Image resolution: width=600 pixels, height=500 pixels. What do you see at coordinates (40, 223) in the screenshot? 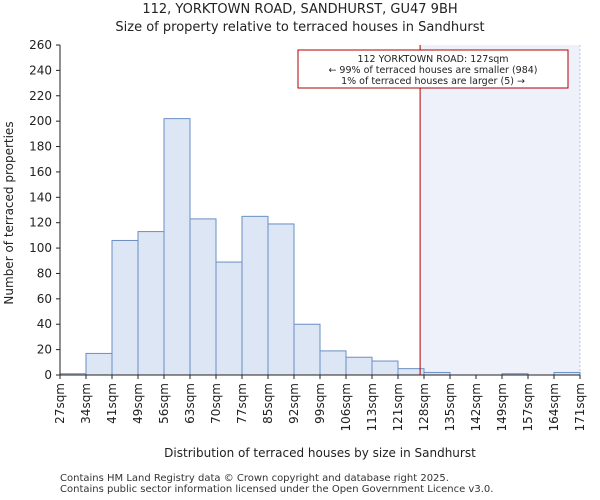
I see `y-tick-label: 120` at bounding box center [40, 223].